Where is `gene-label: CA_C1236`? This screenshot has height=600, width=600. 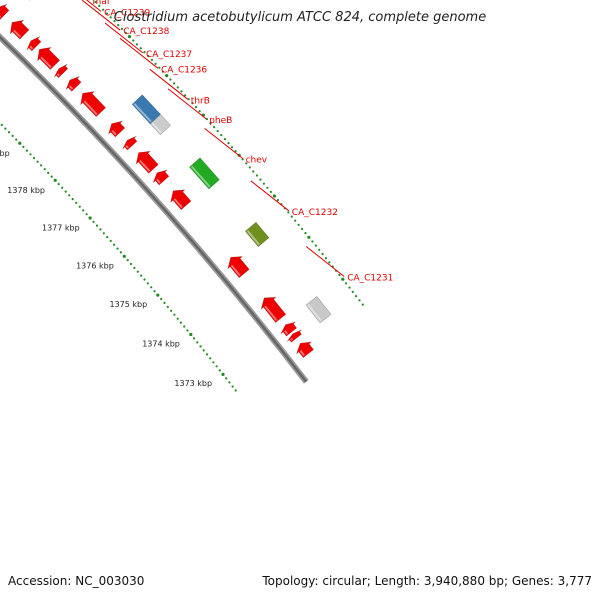 gene-label: CA_C1236 is located at coordinates (184, 70).